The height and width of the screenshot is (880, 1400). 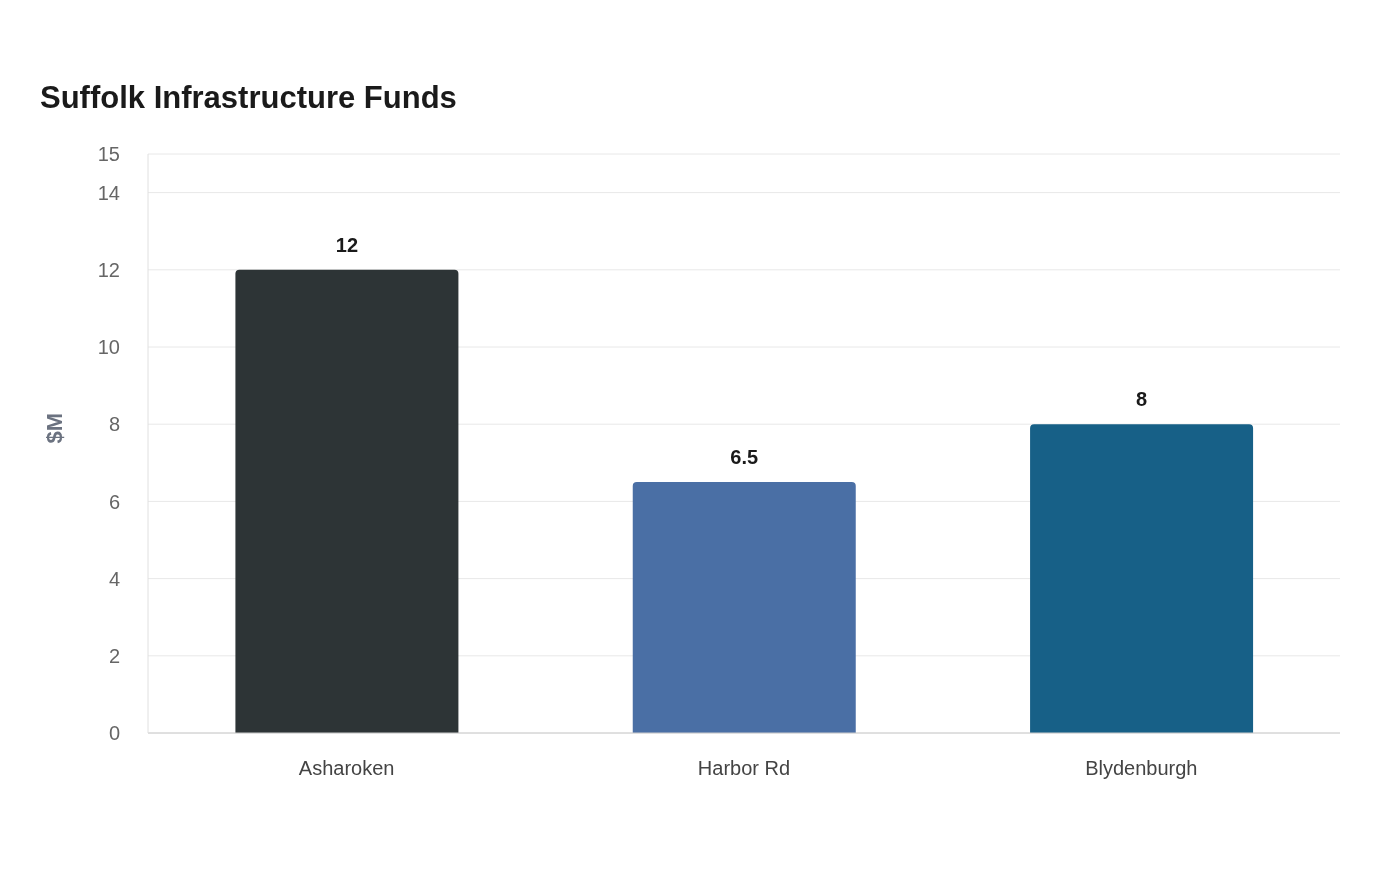 What do you see at coordinates (1142, 399) in the screenshot?
I see `data-label: 8` at bounding box center [1142, 399].